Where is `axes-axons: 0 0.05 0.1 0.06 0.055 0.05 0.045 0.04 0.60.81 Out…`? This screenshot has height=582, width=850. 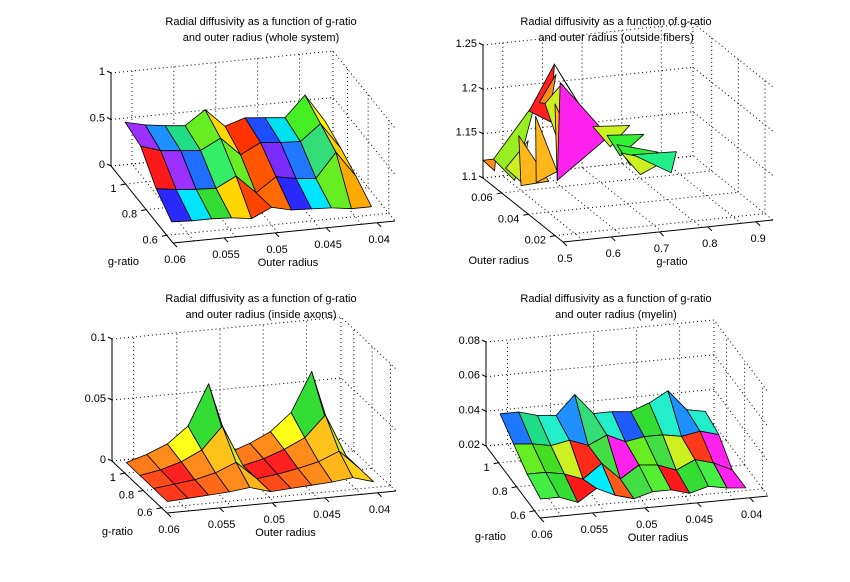 axes-axons: 0 0.05 0.1 0.06 0.055 0.05 0.045 0.04 0.60.81 Out… is located at coordinates (241, 427).